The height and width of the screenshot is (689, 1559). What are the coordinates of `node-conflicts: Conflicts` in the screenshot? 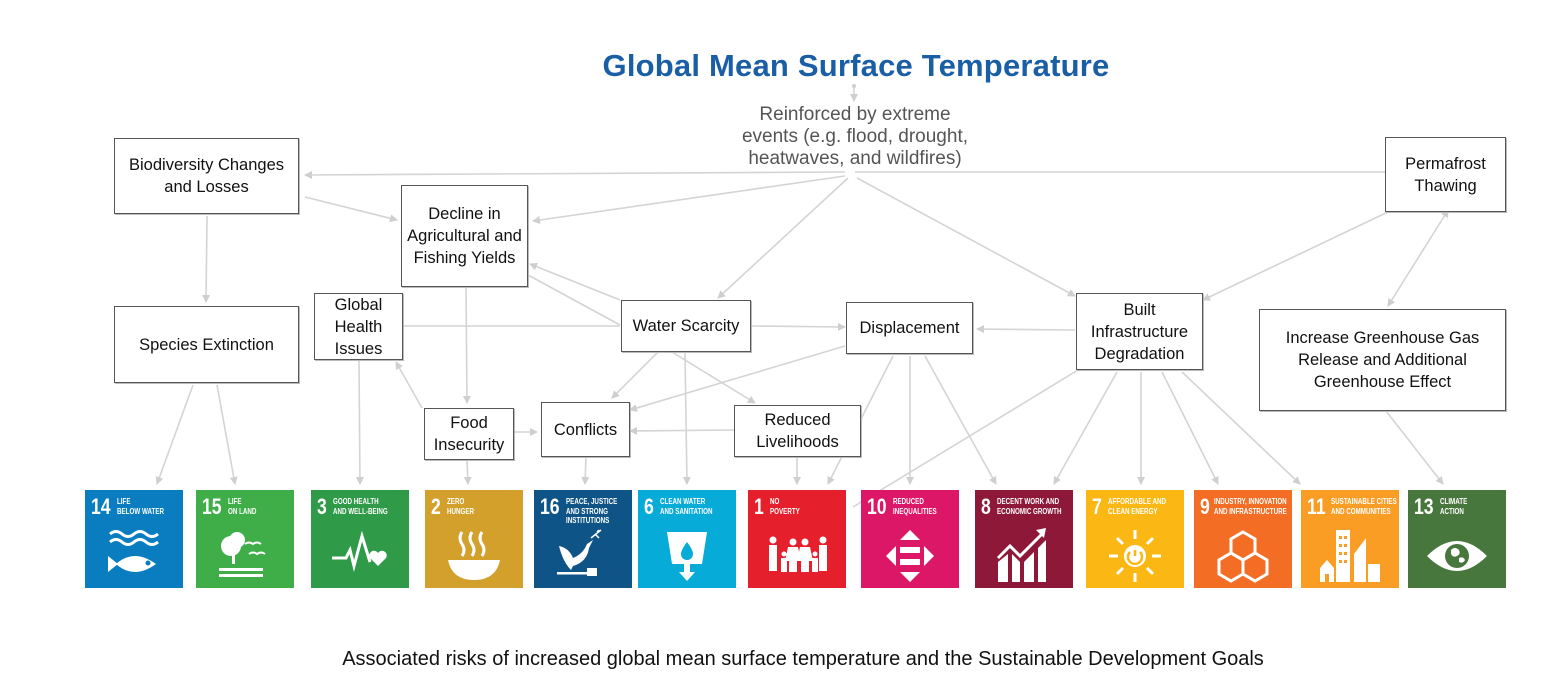 It's located at (585, 429).